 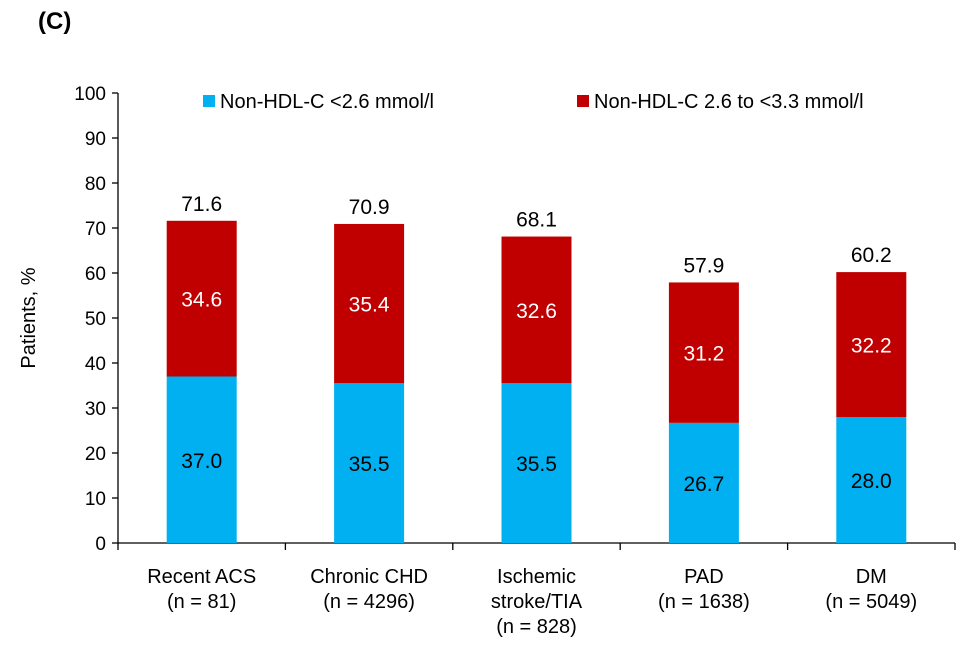 What do you see at coordinates (95, 364) in the screenshot?
I see `y-tick-label: 40` at bounding box center [95, 364].